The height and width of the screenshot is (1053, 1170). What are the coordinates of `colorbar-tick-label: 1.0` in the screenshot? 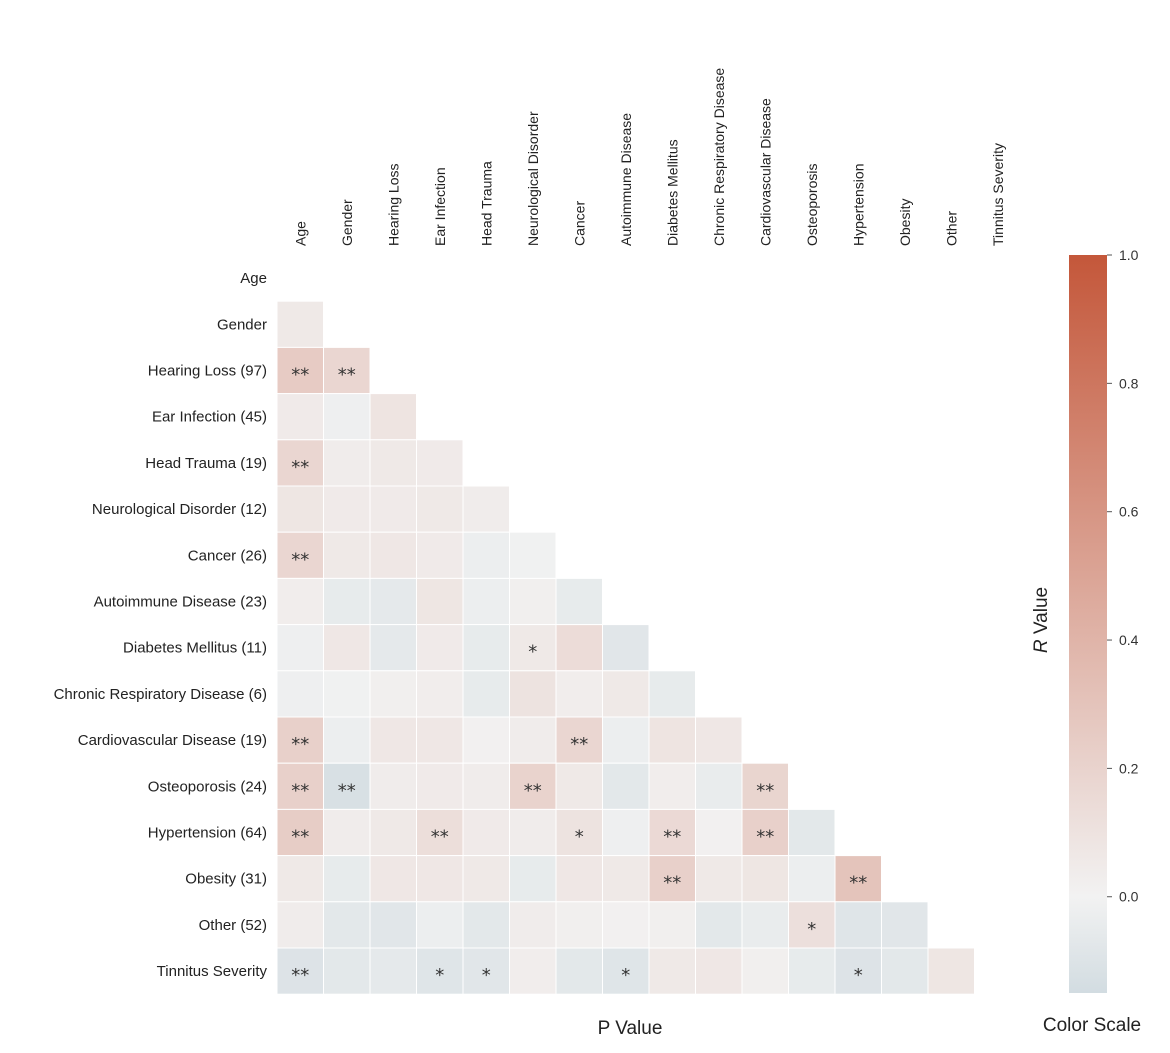 It's located at (1129, 255).